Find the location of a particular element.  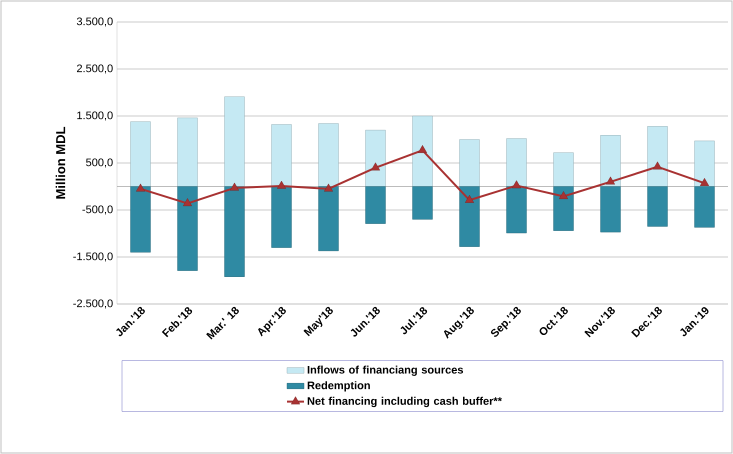

legend-label: Net financing including cash buffer** is located at coordinates (405, 402).